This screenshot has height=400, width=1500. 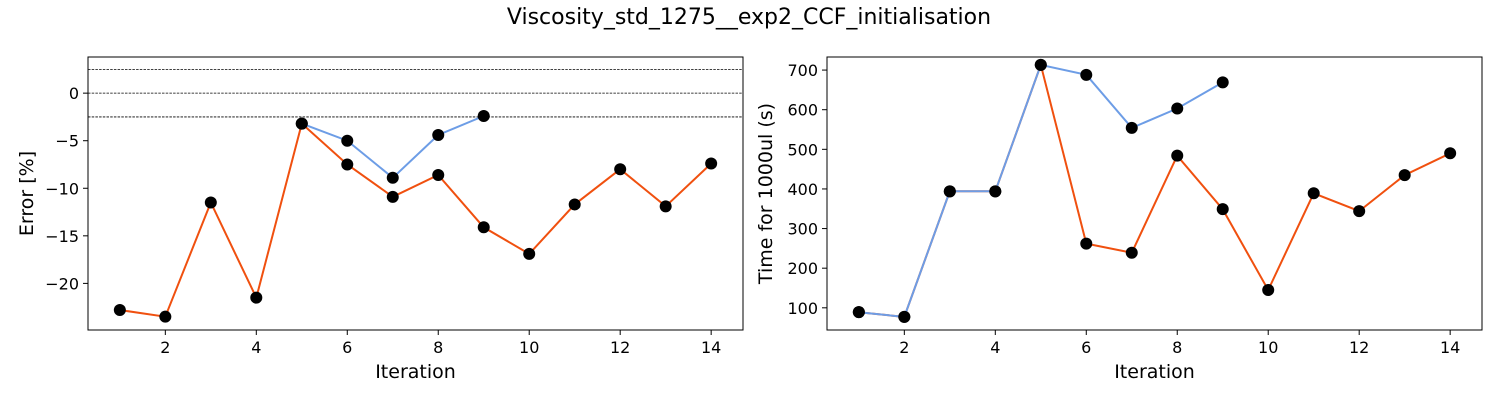 What do you see at coordinates (802, 189) in the screenshot?
I see `y-tick-label: 400` at bounding box center [802, 189].